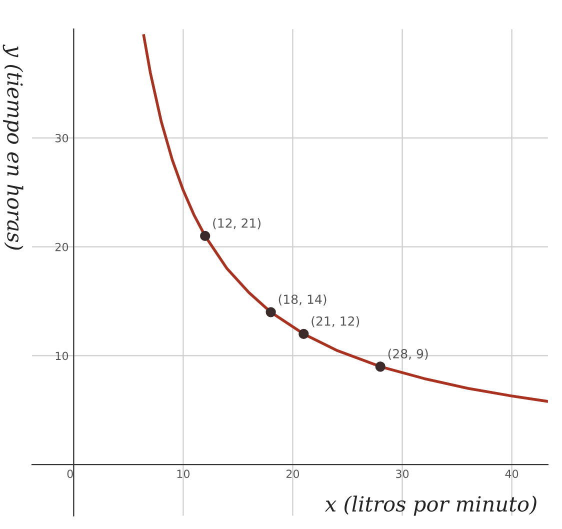 This screenshot has width=562, height=529. What do you see at coordinates (430, 506) in the screenshot?
I see `x-axis-title: x (litros por minuto)` at bounding box center [430, 506].